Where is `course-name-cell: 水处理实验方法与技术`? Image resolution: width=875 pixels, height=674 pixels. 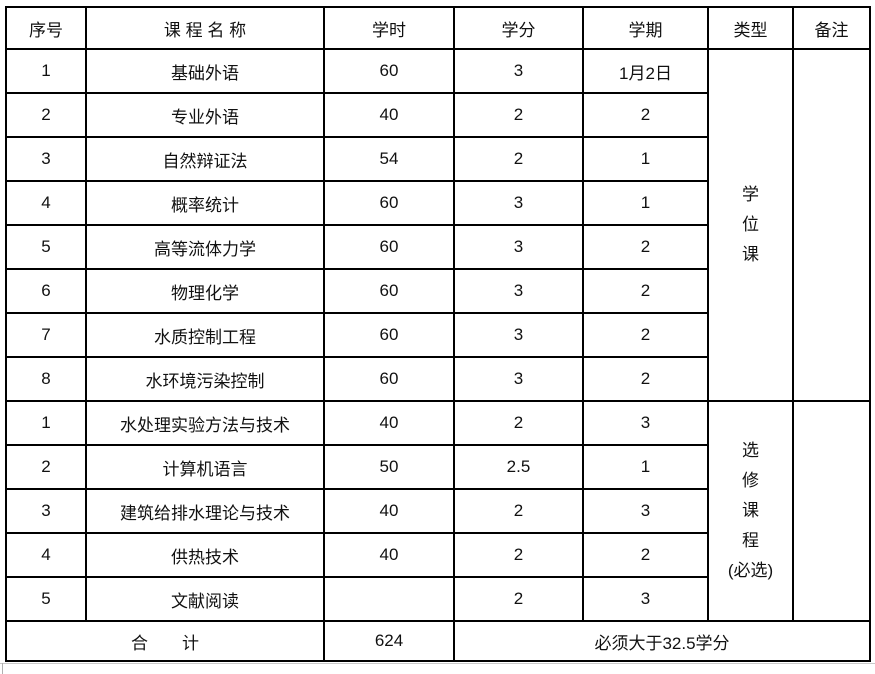 course-name-cell: 水处理实验方法与技术 is located at coordinates (205, 423).